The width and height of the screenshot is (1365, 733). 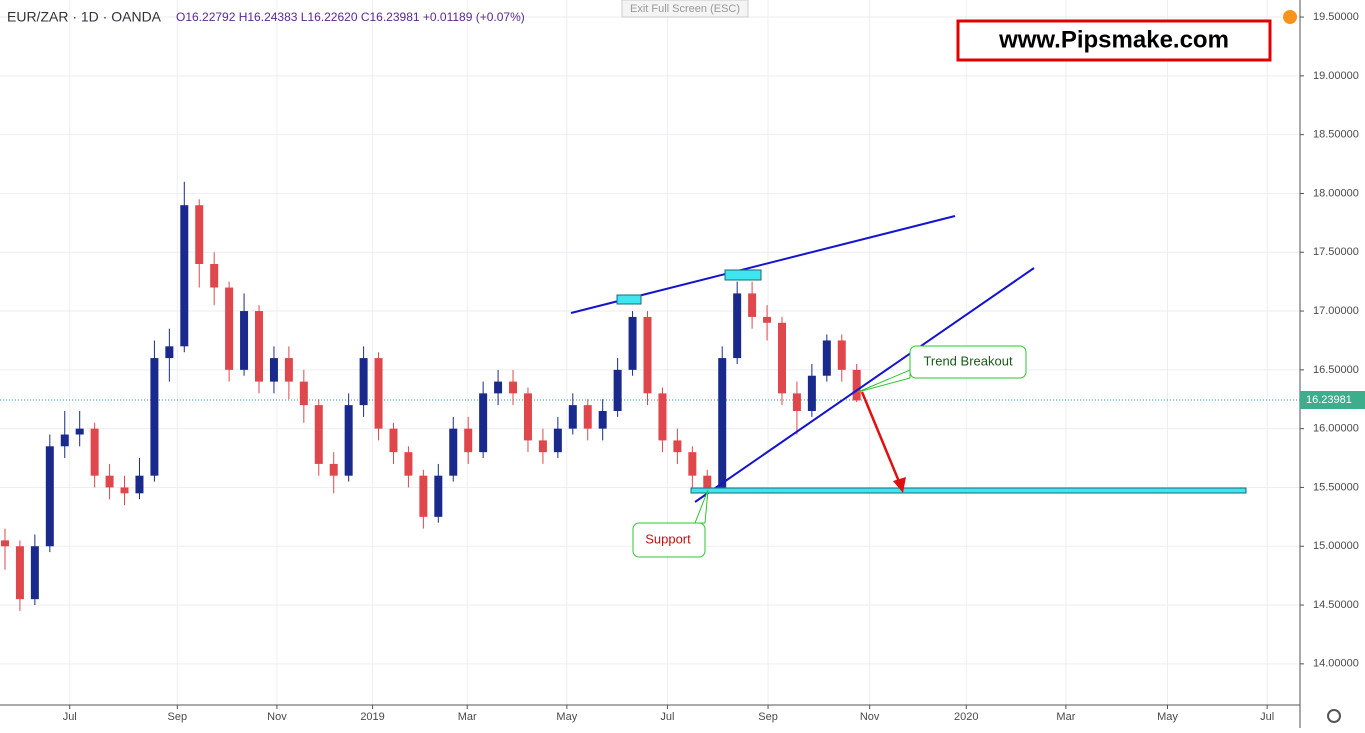 What do you see at coordinates (1336, 664) in the screenshot?
I see `y-tick-label: 14.00000` at bounding box center [1336, 664].